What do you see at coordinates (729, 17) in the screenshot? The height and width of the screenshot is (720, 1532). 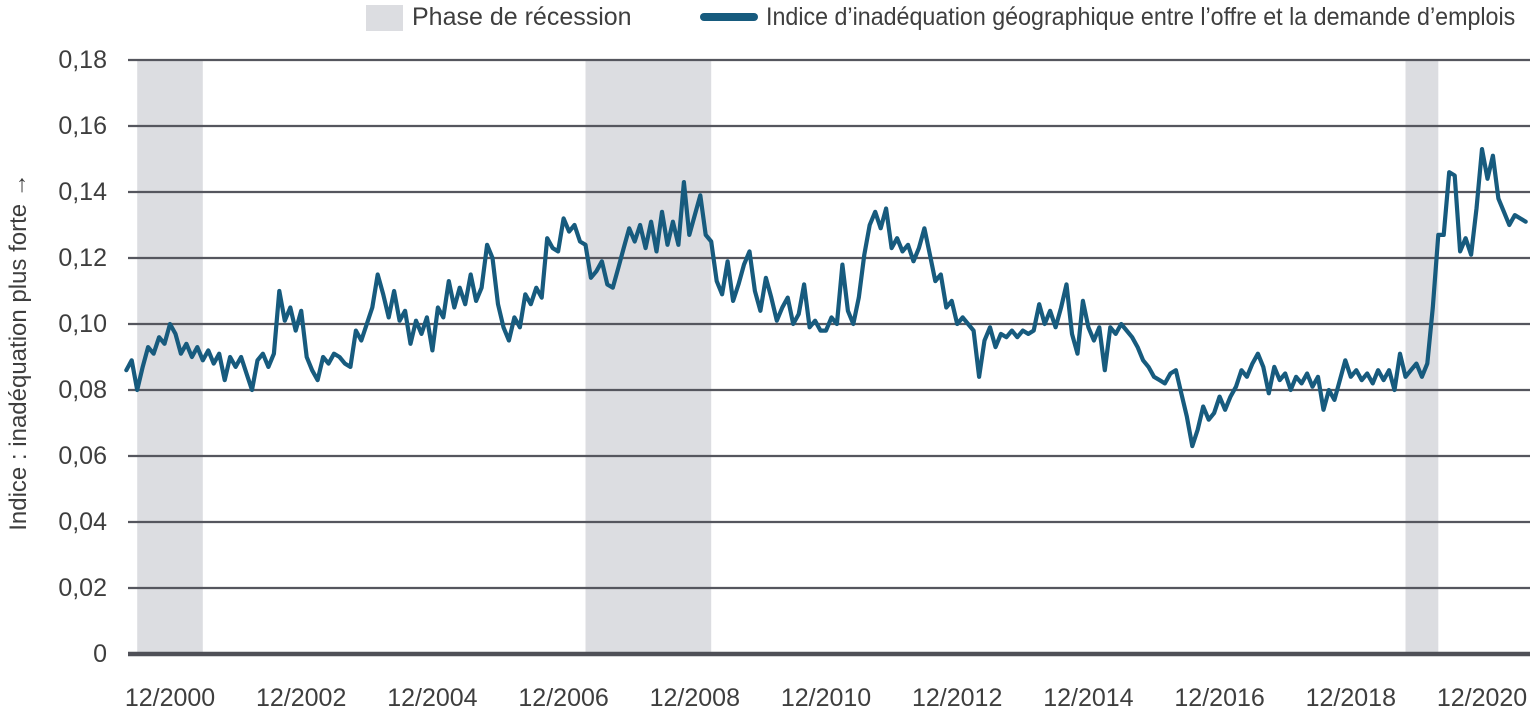 I see `index-line-swatch` at bounding box center [729, 17].